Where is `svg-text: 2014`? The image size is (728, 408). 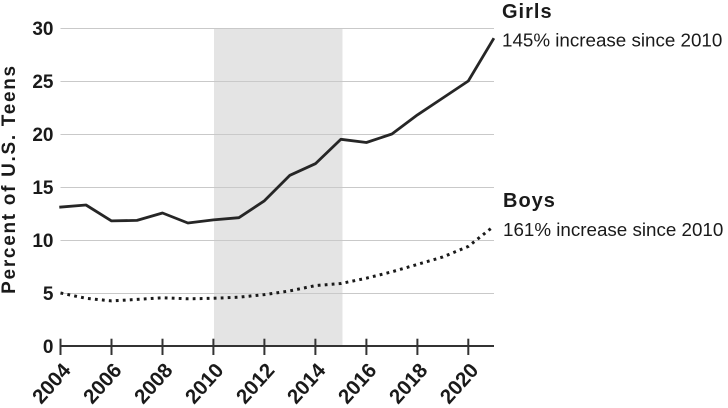
svg-text: 2014 is located at coordinates (307, 383).